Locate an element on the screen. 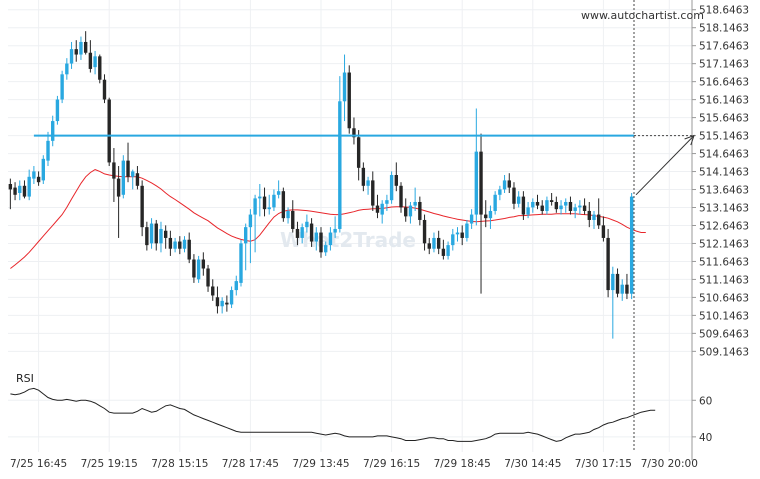 This screenshot has height=479, width=760. rsi-gridlines is located at coordinates (350, 418).